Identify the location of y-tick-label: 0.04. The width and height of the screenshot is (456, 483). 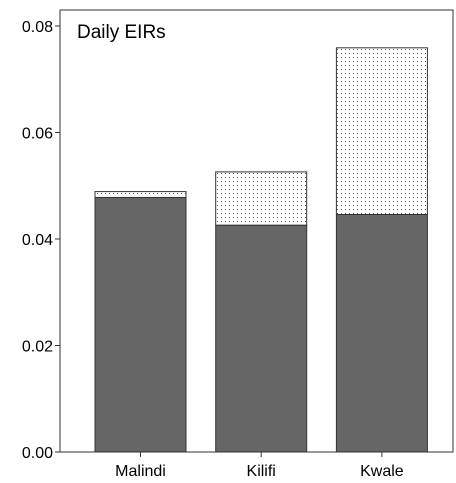
(37, 240).